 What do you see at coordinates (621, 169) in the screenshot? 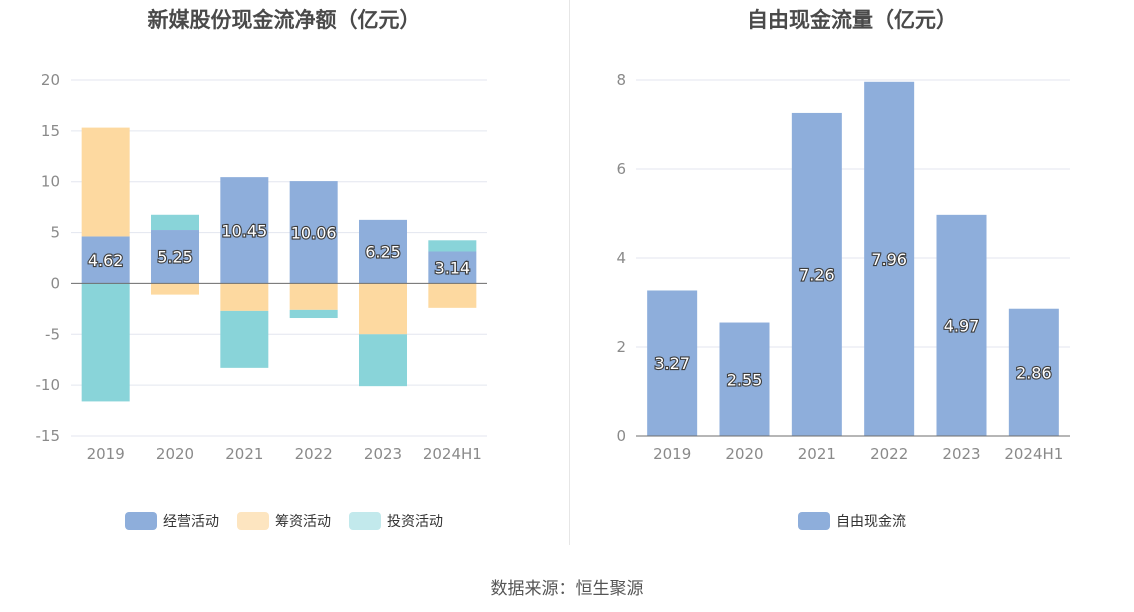
I see `y-tick-label: 6` at bounding box center [621, 169].